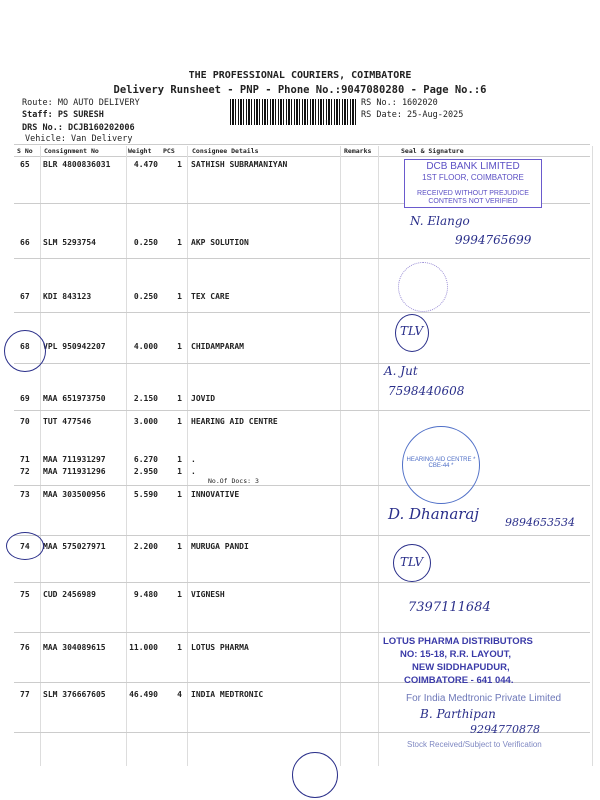 This screenshot has height=800, width=600. I want to click on signature-69: A. Jut, so click(401, 371).